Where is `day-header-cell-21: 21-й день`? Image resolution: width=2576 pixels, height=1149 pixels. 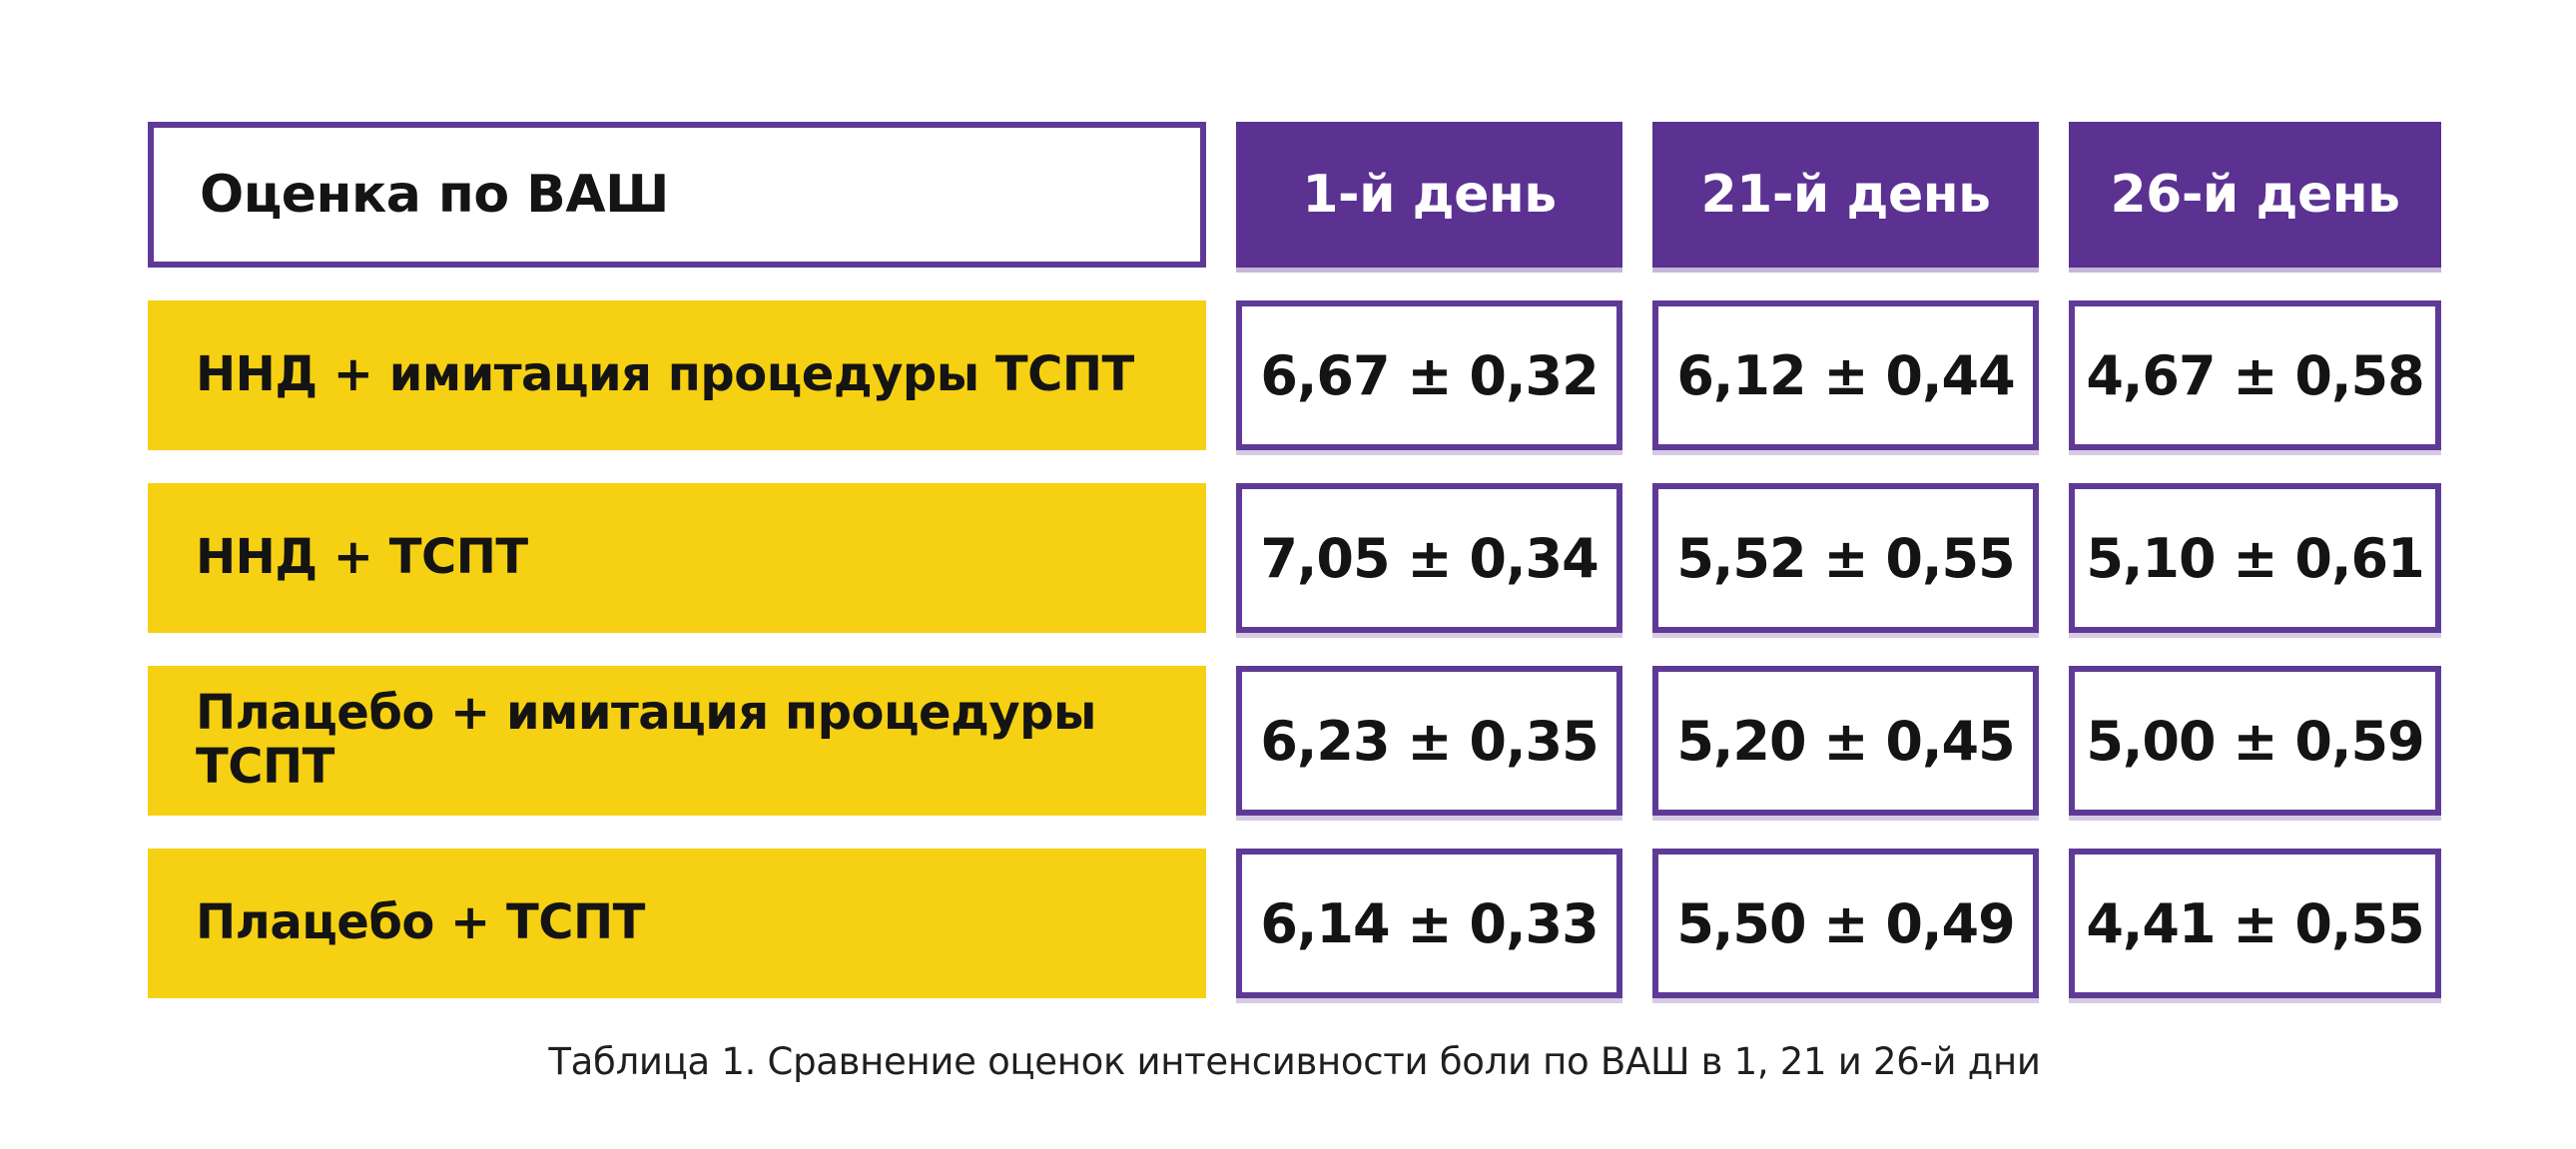
day-header-cell-21: 21-й день is located at coordinates (1845, 195).